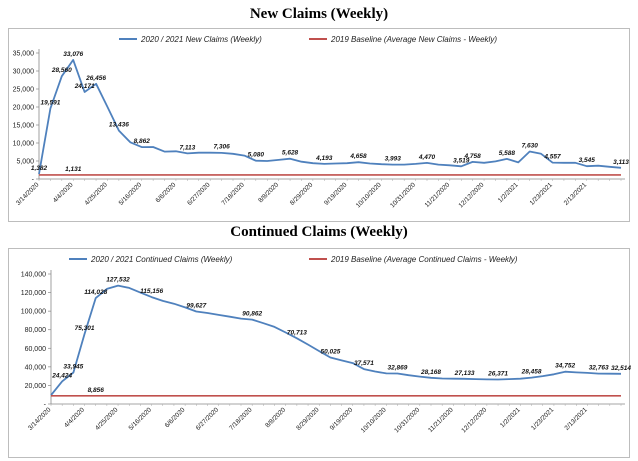 Image resolution: width=638 pixels, height=461 pixels. I want to click on continued-claims-data-label: 27,133, so click(464, 373).